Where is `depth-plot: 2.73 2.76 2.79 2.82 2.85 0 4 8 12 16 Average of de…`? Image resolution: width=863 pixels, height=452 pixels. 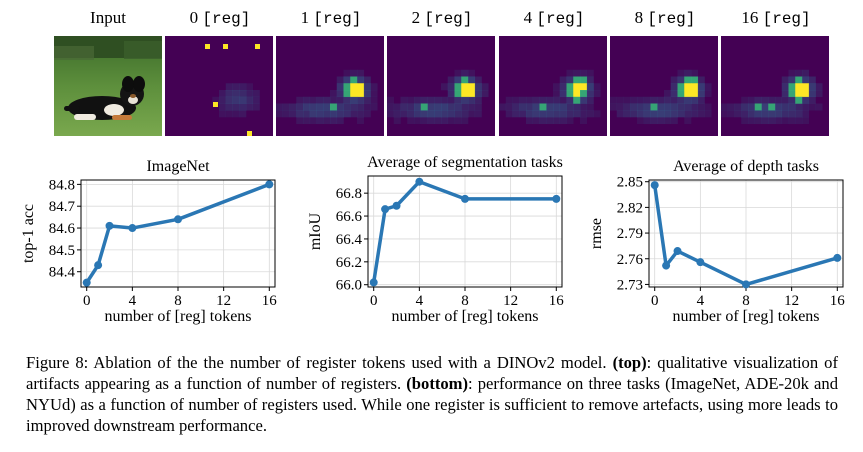 depth-plot: 2.73 2.76 2.79 2.82 2.85 0 4 8 12 16 Average of de… is located at coordinates (716, 241).